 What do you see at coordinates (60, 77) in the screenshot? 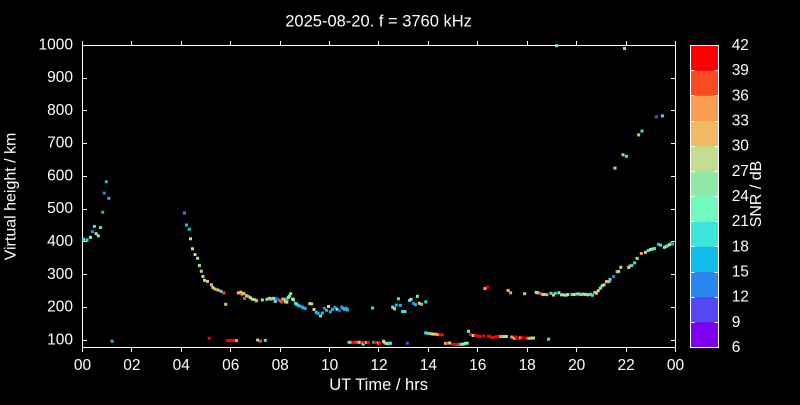
I see `svg-text: 900` at bounding box center [60, 77].